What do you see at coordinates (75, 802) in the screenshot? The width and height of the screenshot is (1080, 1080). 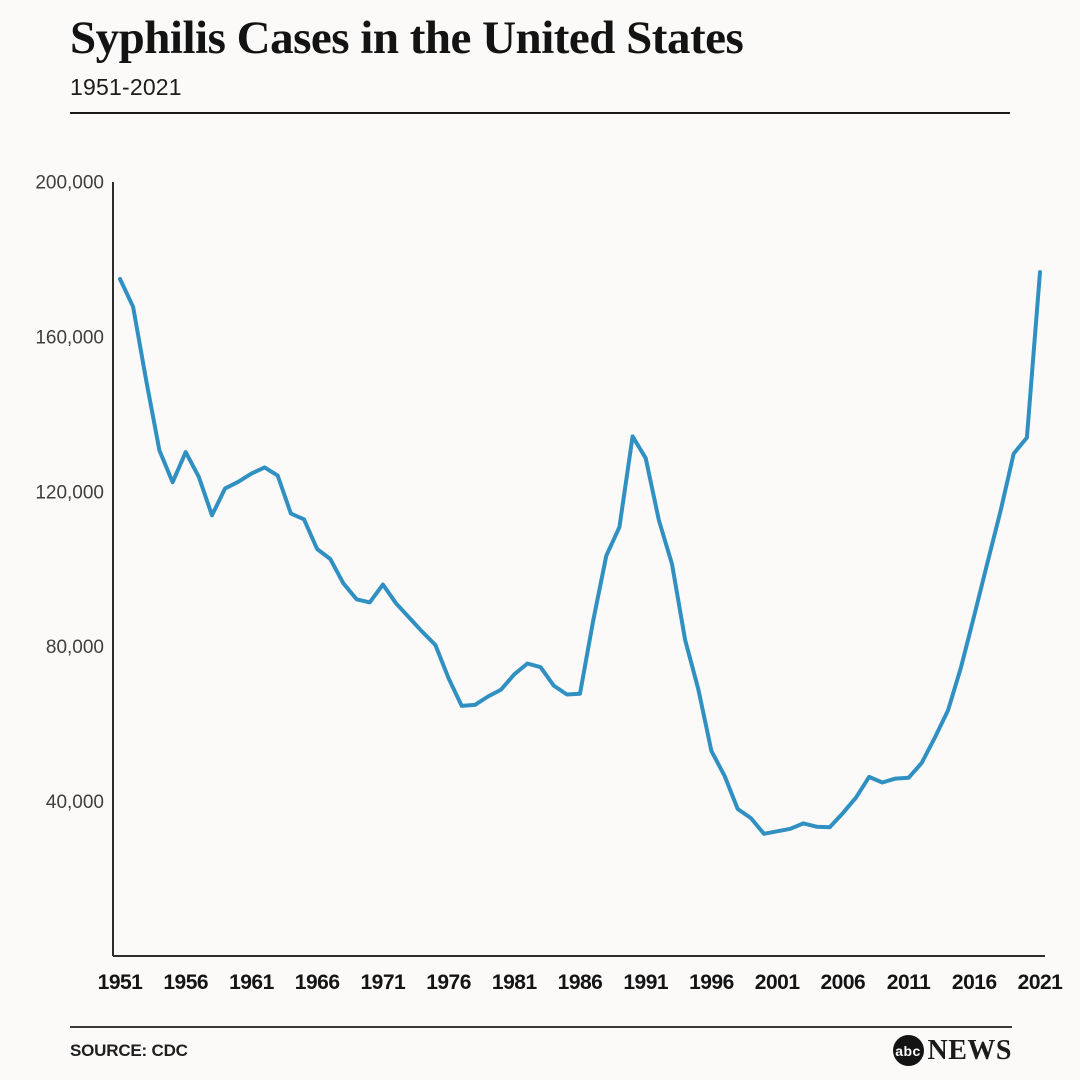 I see `y-tick-label: 40,000` at bounding box center [75, 802].